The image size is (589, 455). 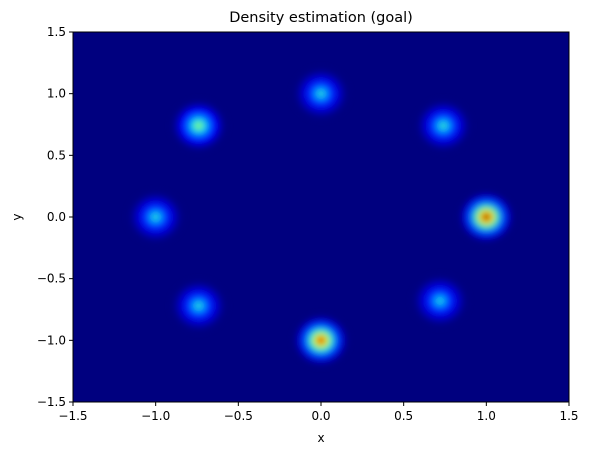 I want to click on x-axis-ticks: −1.5 −1.0 −0.5 0.0 0.5 1.0 1.5, so click(x=318, y=412).